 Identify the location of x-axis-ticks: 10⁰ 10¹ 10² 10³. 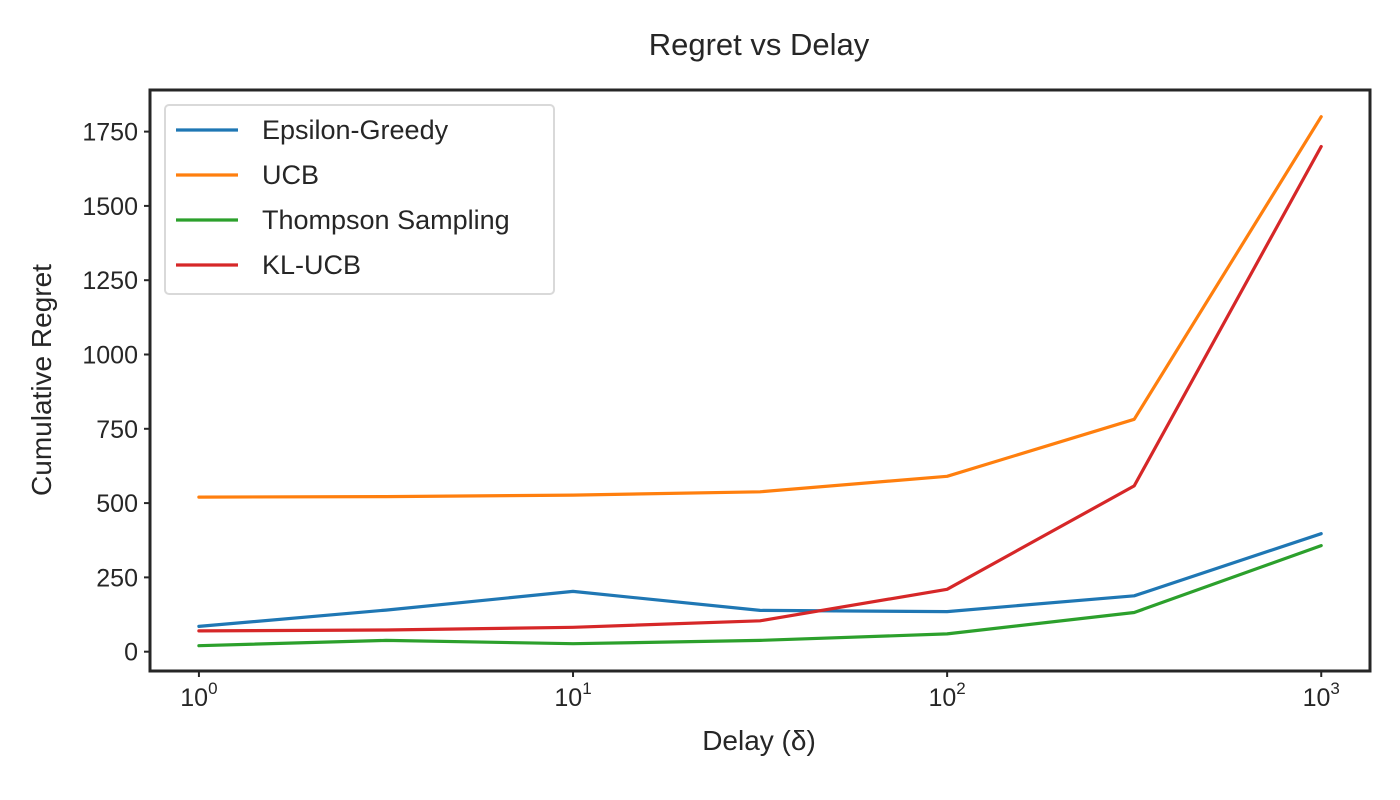
(760, 691).